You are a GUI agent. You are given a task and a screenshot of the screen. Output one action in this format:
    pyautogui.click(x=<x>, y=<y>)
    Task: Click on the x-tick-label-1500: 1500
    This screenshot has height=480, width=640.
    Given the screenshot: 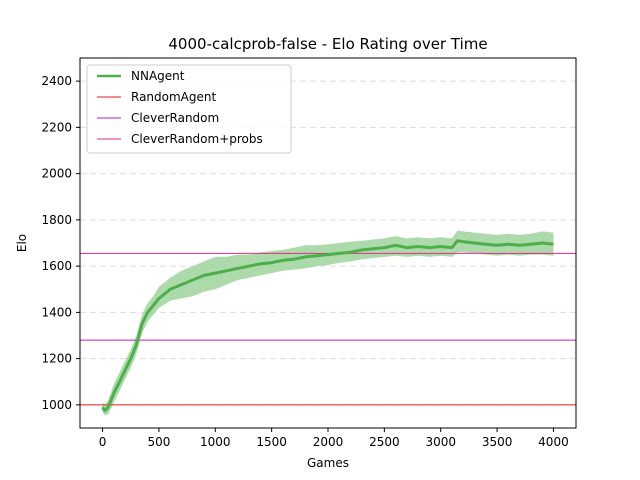 What is the action you would take?
    pyautogui.click(x=271, y=442)
    